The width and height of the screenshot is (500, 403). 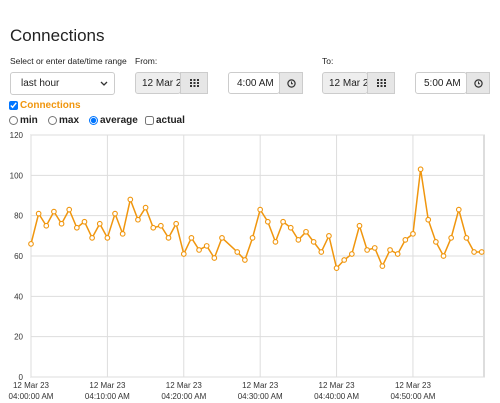 I want to click on option: min, so click(x=23, y=120).